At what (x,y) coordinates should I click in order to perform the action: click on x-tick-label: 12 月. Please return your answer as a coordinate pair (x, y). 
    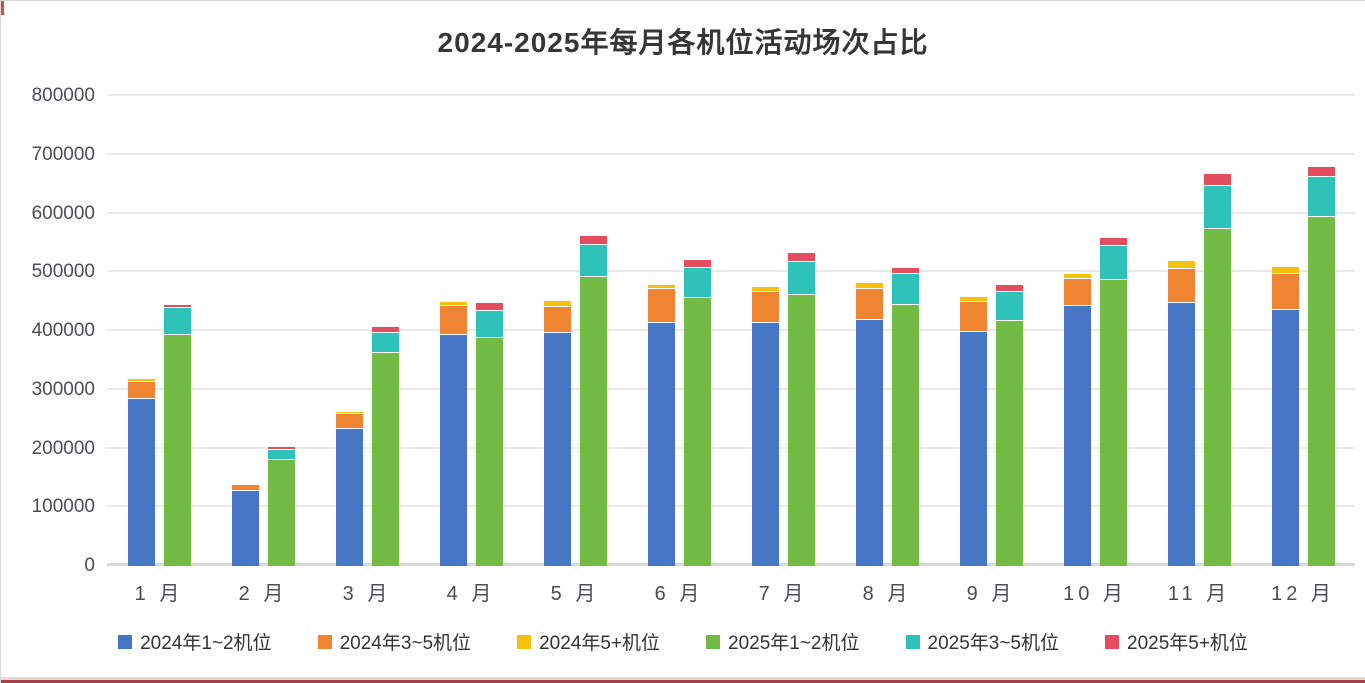
    Looking at the image, I should click on (1303, 594).